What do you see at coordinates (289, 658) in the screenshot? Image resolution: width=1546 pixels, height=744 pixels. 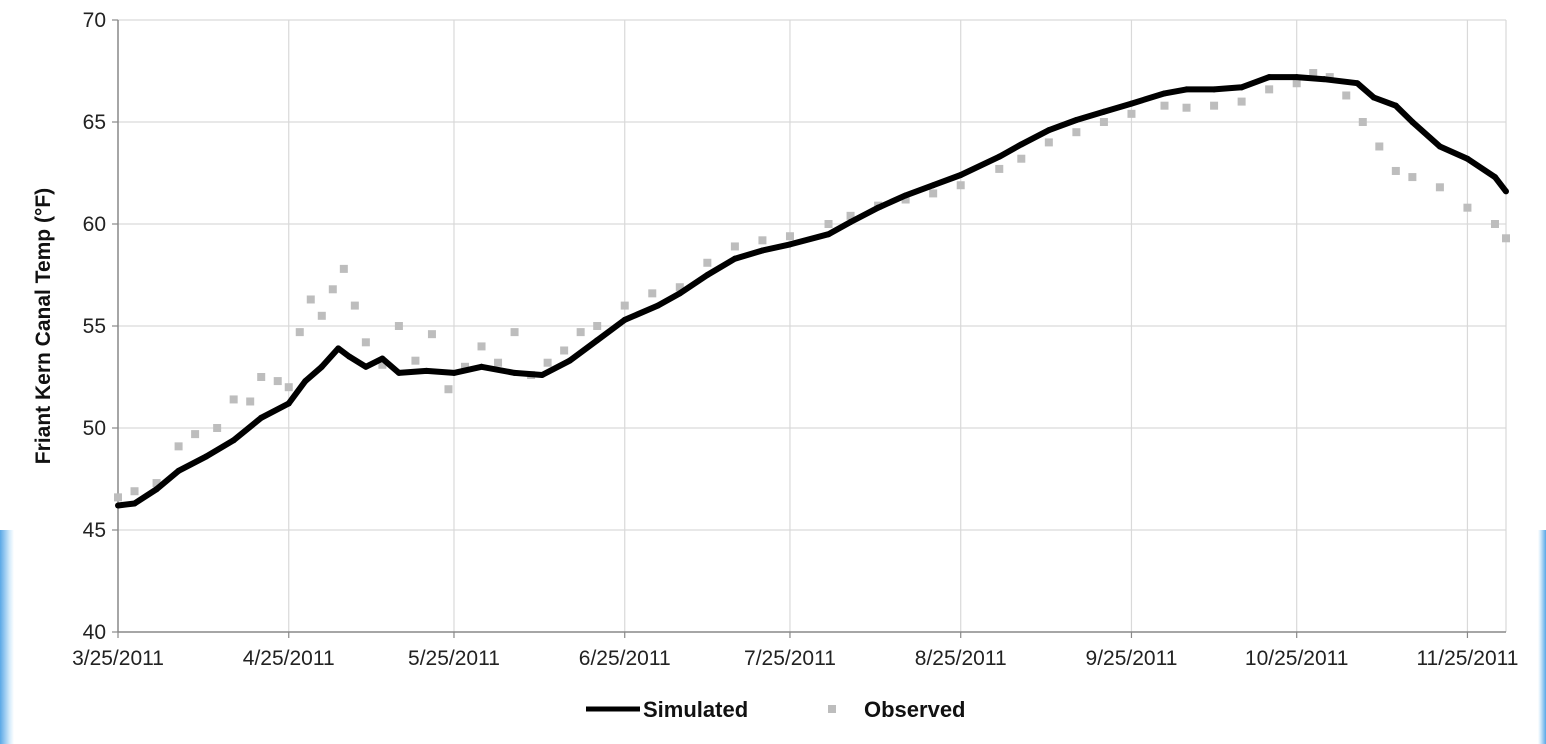 I see `x-tick-label: 4/25/2011` at bounding box center [289, 658].